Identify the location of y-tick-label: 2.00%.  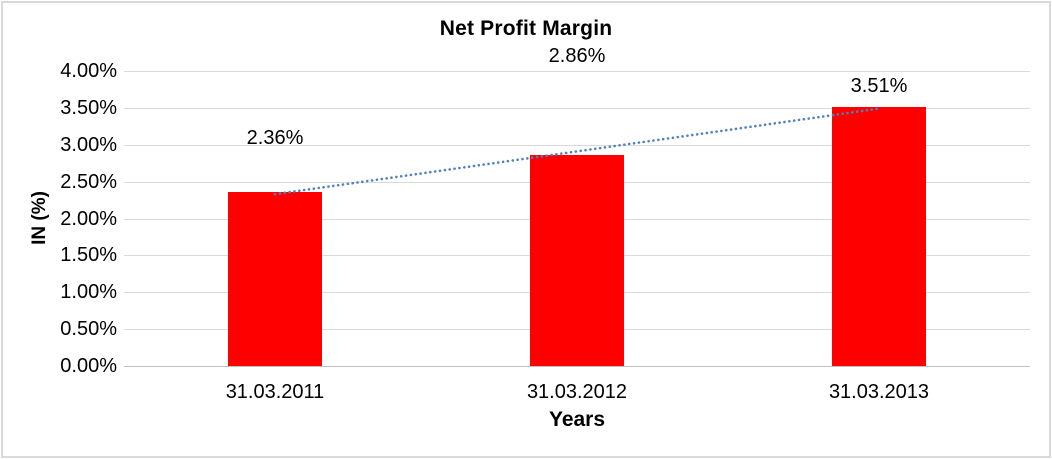
(88, 218).